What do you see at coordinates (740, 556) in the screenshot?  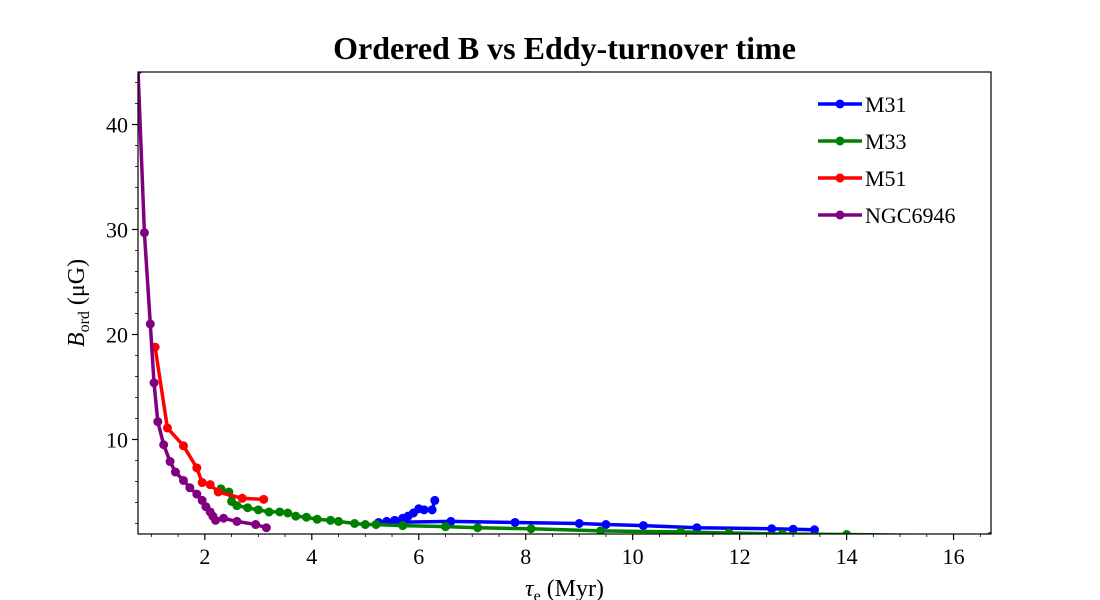 I see `x-tick-label: 12` at bounding box center [740, 556].